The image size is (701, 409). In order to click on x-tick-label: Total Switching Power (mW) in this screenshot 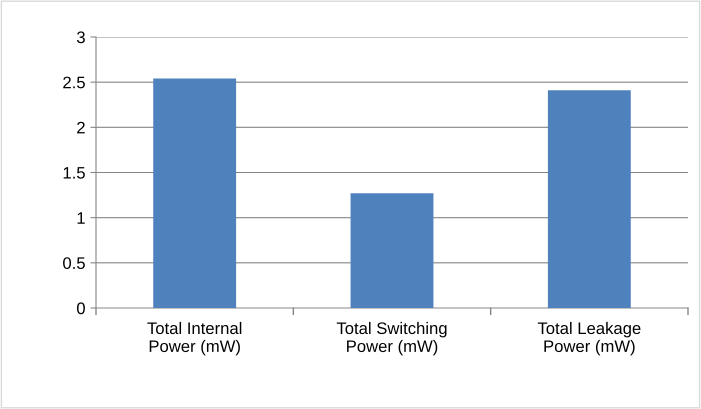, I will do `click(391, 339)`.